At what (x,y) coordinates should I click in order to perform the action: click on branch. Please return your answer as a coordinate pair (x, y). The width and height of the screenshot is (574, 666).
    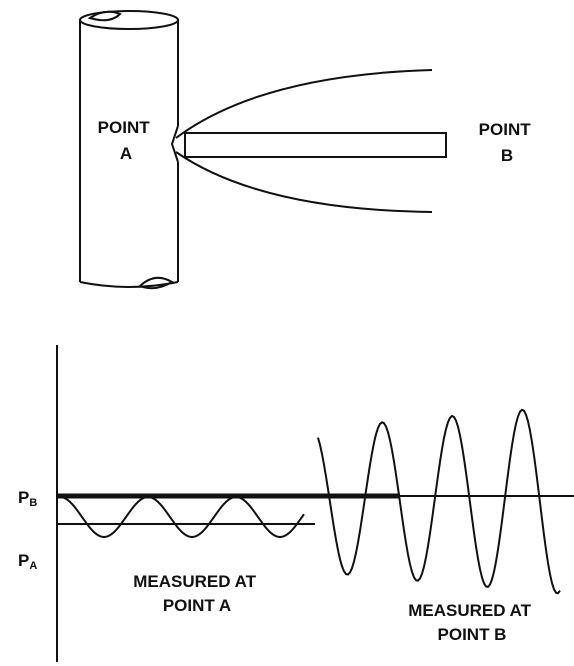
    Looking at the image, I should click on (308, 141).